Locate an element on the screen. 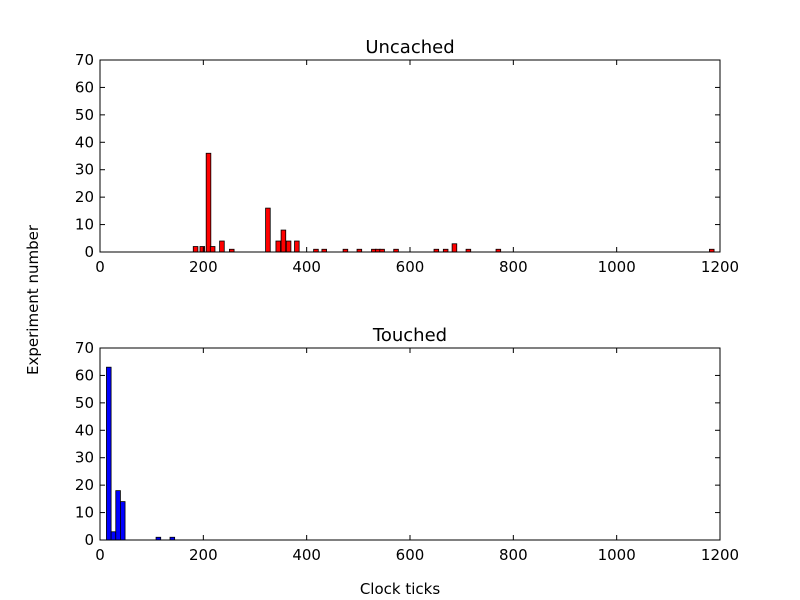  x-axis-label: Clock ticks is located at coordinates (400, 589).